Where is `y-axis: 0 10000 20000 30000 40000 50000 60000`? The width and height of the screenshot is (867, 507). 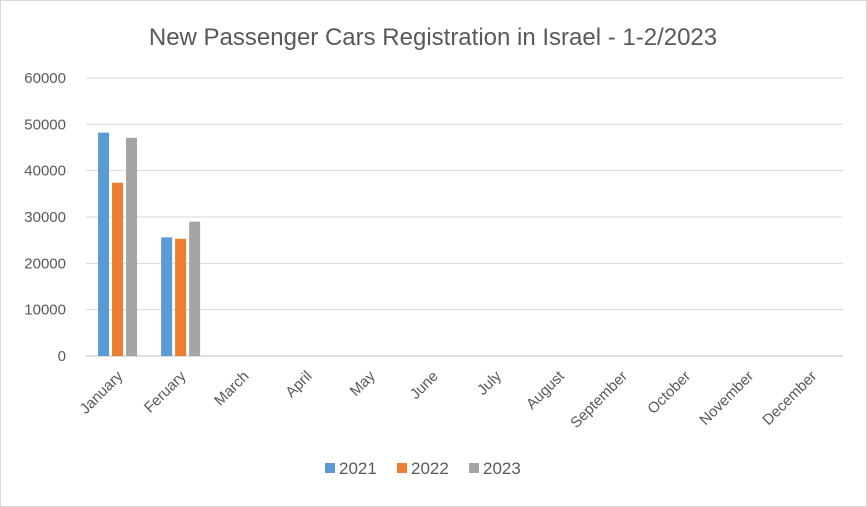
y-axis: 0 10000 20000 30000 40000 50000 60000 is located at coordinates (45, 217).